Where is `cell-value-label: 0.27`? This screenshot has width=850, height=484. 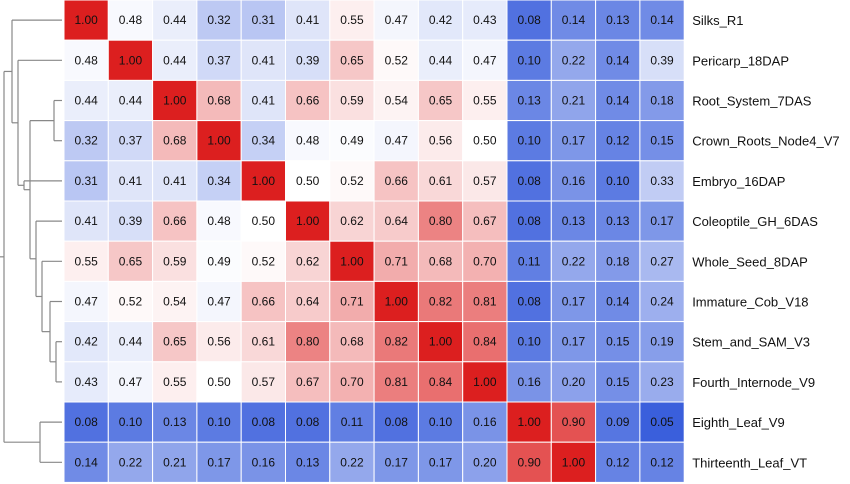 cell-value-label: 0.27 is located at coordinates (662, 261).